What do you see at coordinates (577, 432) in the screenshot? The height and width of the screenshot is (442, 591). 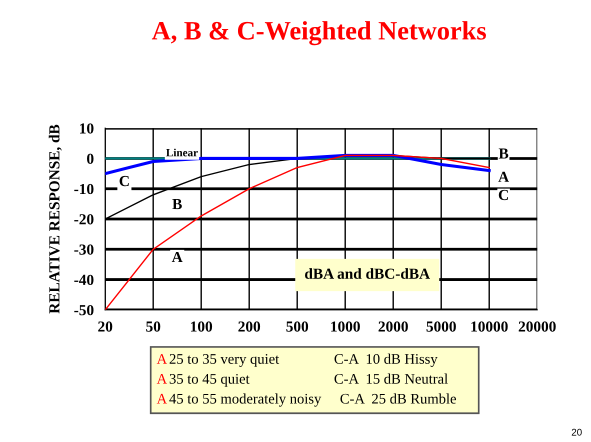 I see `text: 20` at bounding box center [577, 432].